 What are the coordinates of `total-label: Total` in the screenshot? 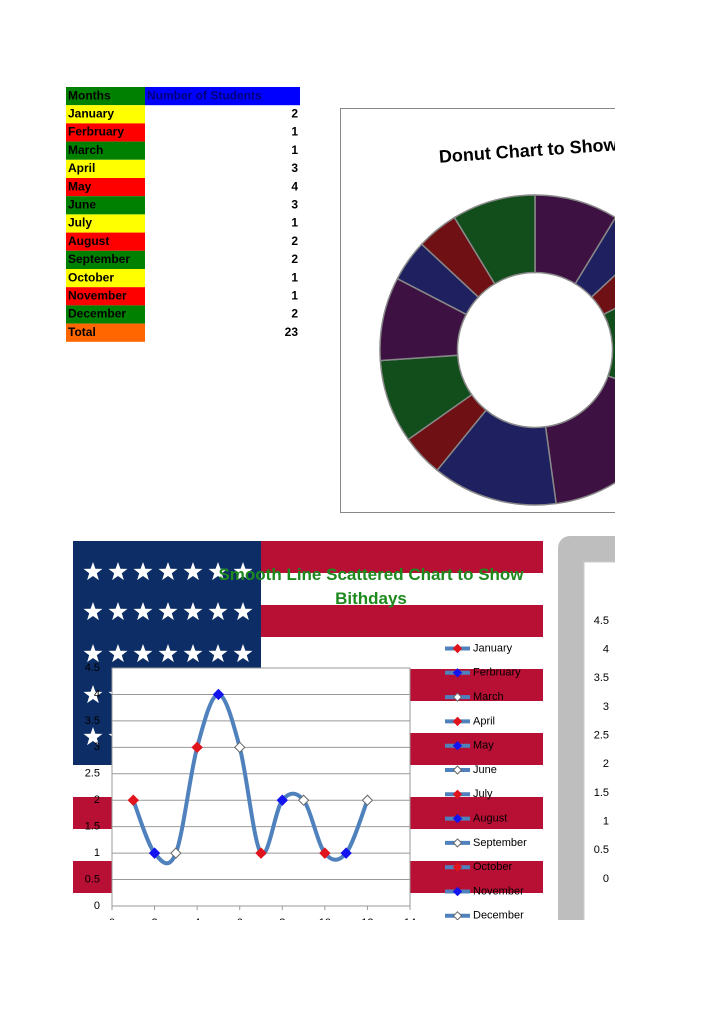 It's located at (82, 332).